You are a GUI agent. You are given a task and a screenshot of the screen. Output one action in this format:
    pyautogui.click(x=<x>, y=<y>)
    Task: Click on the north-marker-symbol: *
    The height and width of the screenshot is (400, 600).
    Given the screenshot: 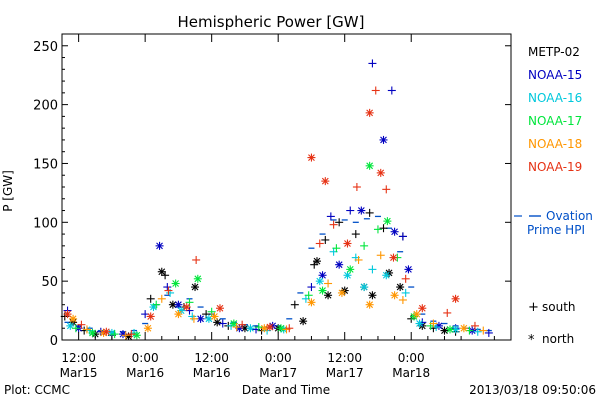 What is the action you would take?
    pyautogui.click(x=531, y=340)
    